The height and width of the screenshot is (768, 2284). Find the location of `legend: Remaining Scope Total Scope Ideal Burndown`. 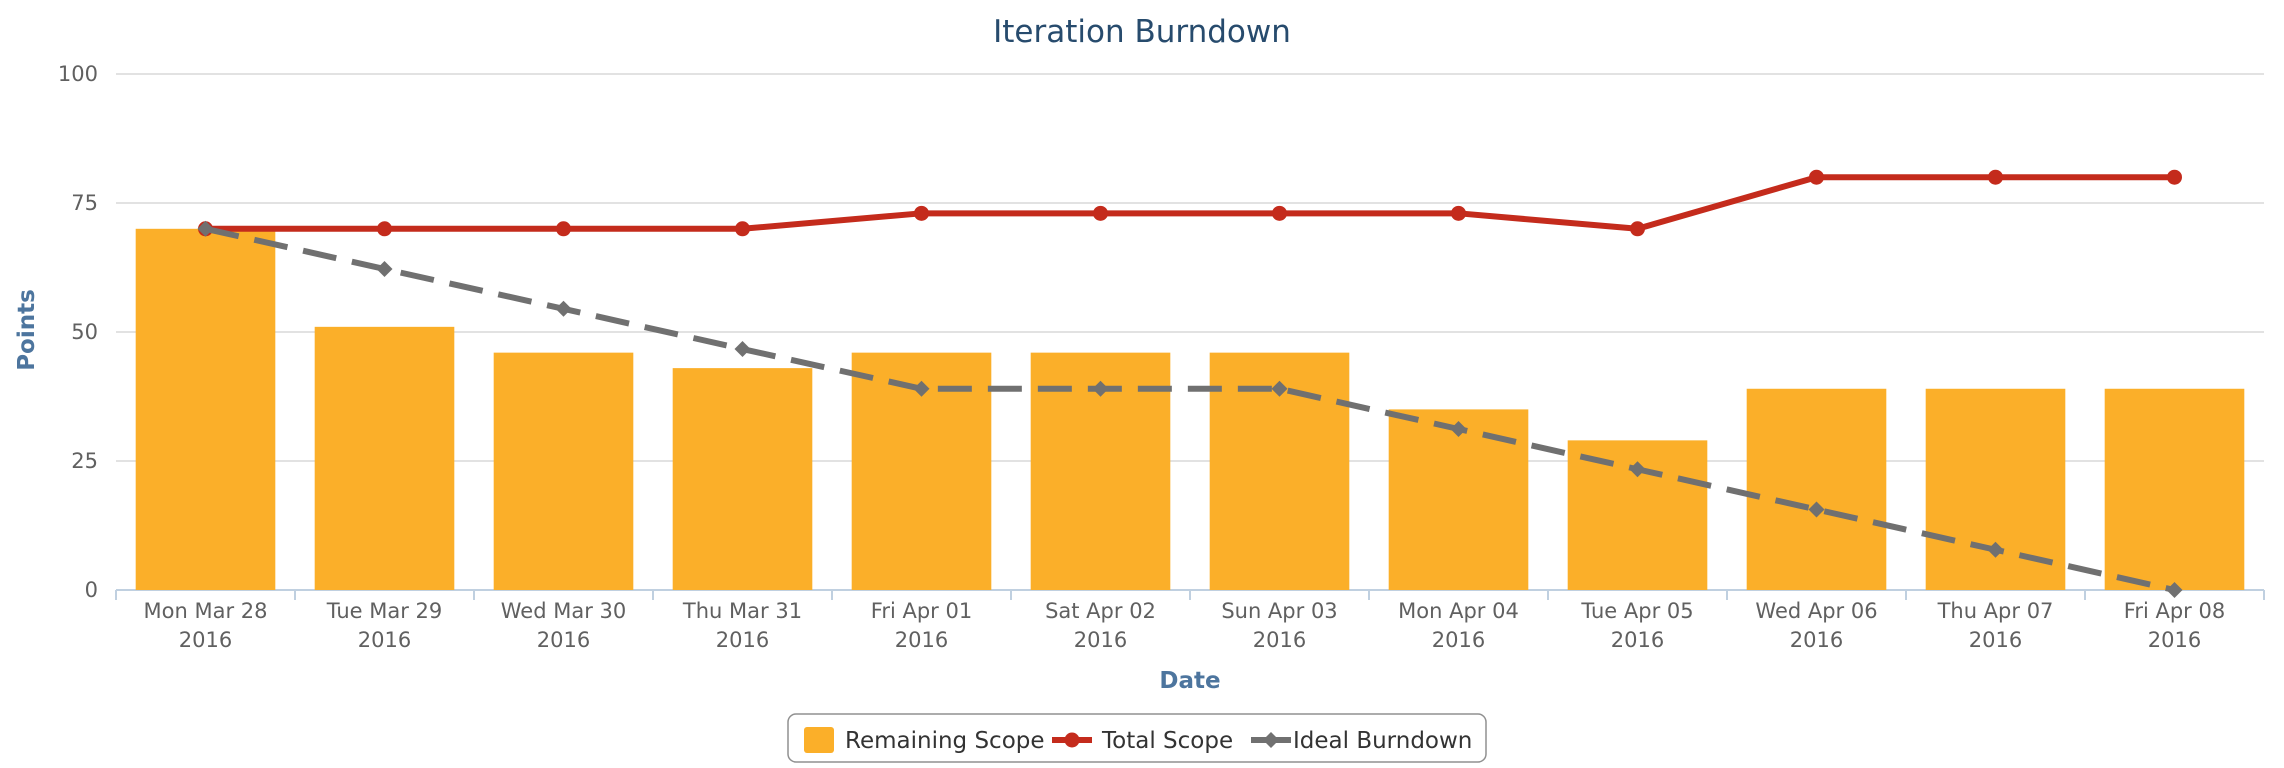

legend: Remaining Scope Total Scope Ideal Burndown is located at coordinates (1137, 738).